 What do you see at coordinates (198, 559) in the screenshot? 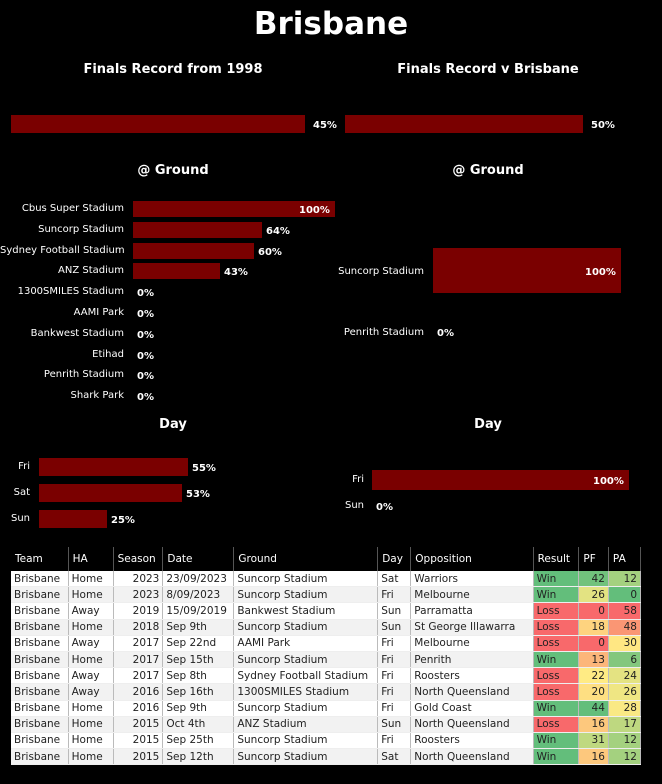
I see `column-header: Date` at bounding box center [198, 559].